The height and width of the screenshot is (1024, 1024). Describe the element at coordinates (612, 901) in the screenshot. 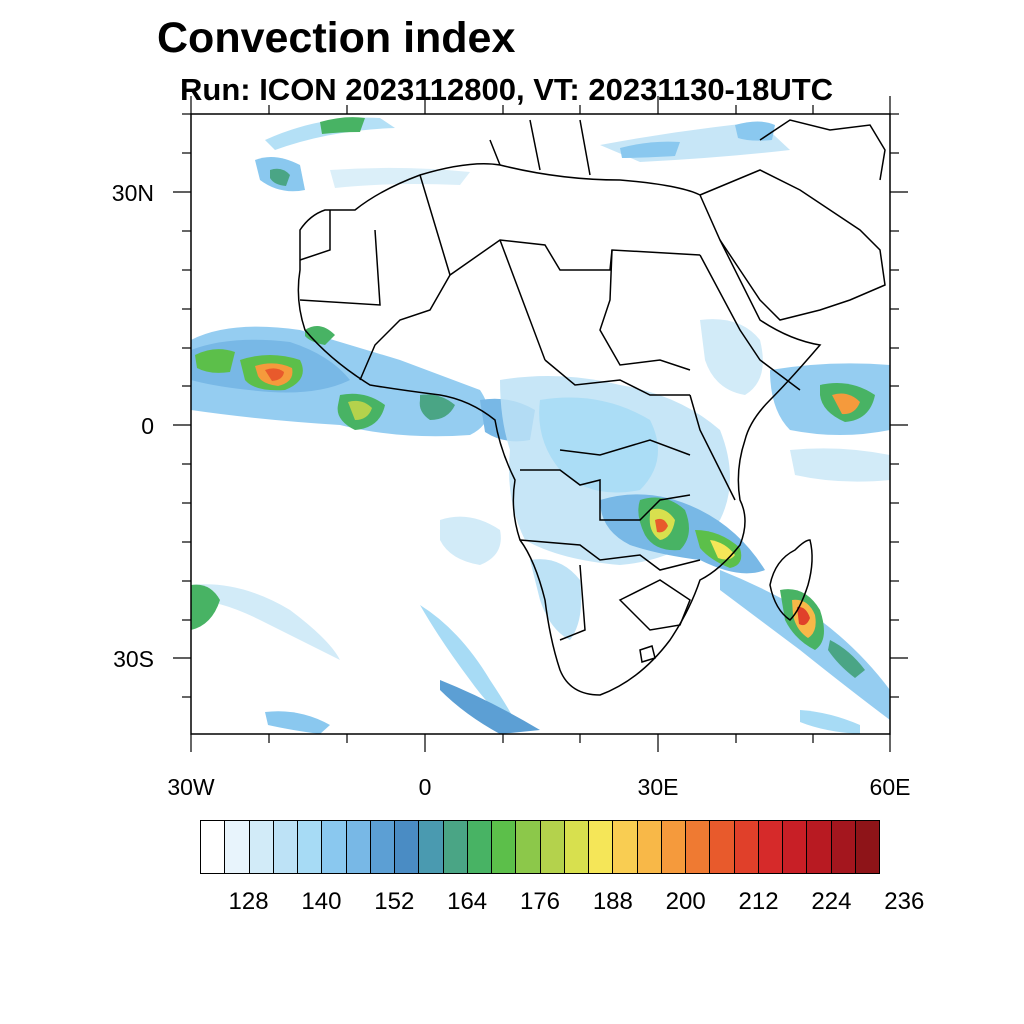

I see `colorbar-tick-label: 188` at that location.